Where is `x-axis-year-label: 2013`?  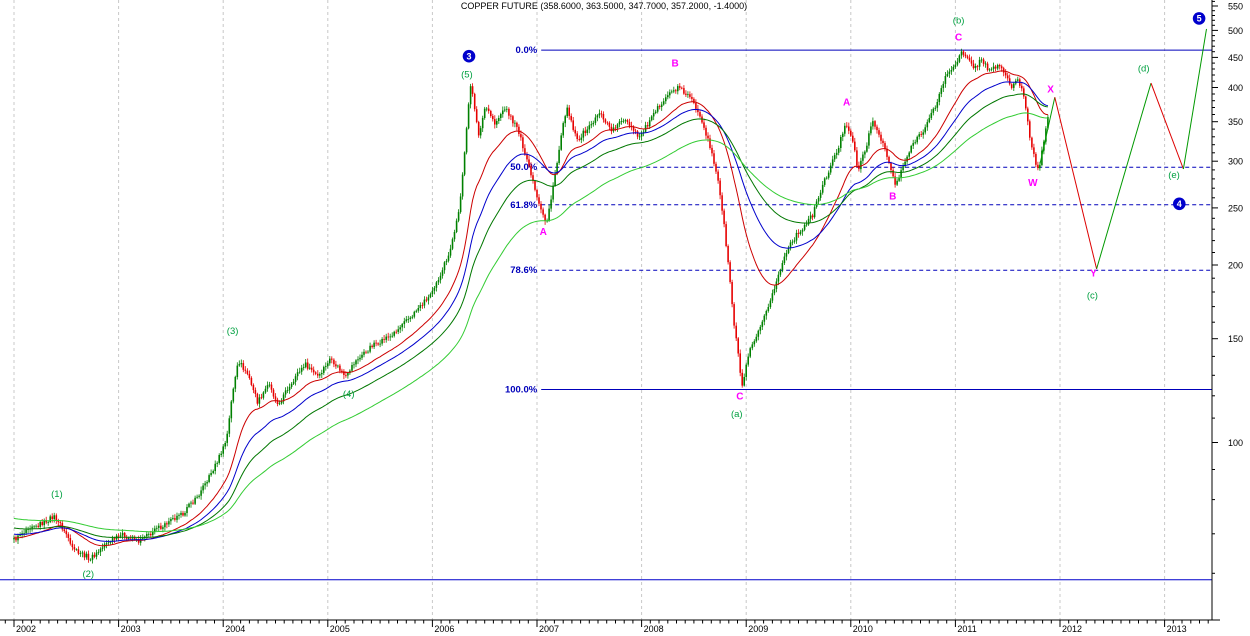 x-axis-year-label: 2013 is located at coordinates (1177, 629).